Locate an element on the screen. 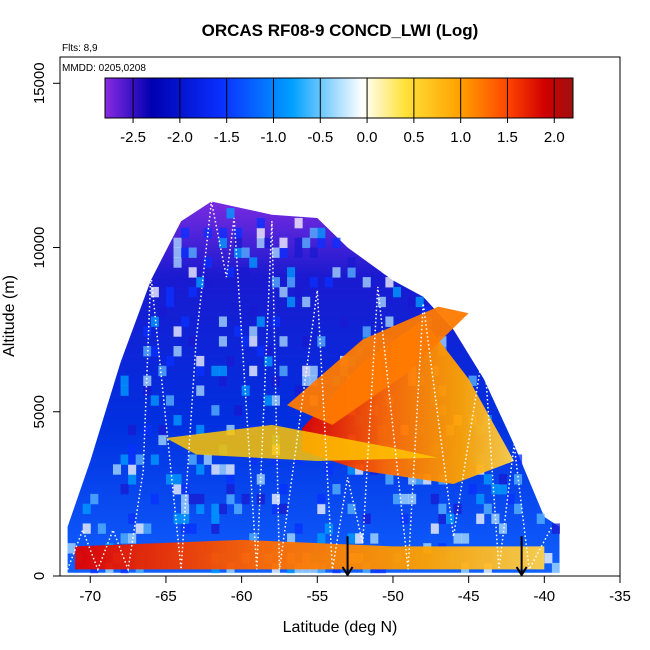 Image resolution: width=650 pixels, height=650 pixels. x-axis: -70 -65 -60 -55 -50 -45 -40 -35 is located at coordinates (355, 590).